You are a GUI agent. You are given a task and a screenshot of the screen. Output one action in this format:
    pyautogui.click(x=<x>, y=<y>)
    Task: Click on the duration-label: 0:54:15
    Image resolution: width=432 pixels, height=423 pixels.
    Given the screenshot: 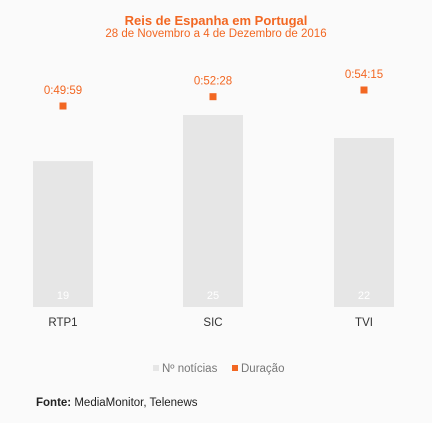 What is the action you would take?
    pyautogui.click(x=364, y=75)
    